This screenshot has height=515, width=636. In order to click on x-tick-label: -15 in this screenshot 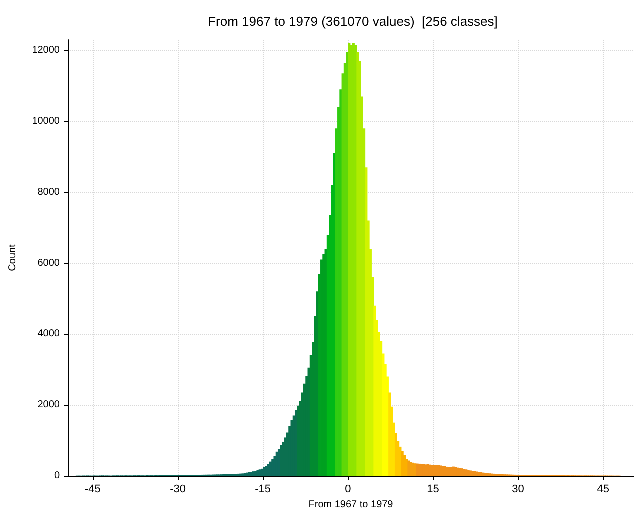, I will do `click(263, 490)`.